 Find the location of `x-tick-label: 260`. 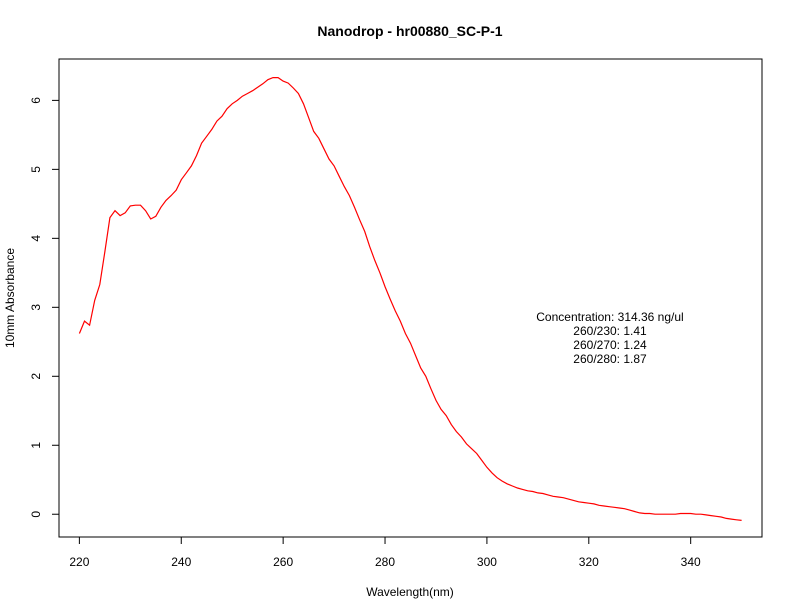

x-tick-label: 260 is located at coordinates (283, 562).